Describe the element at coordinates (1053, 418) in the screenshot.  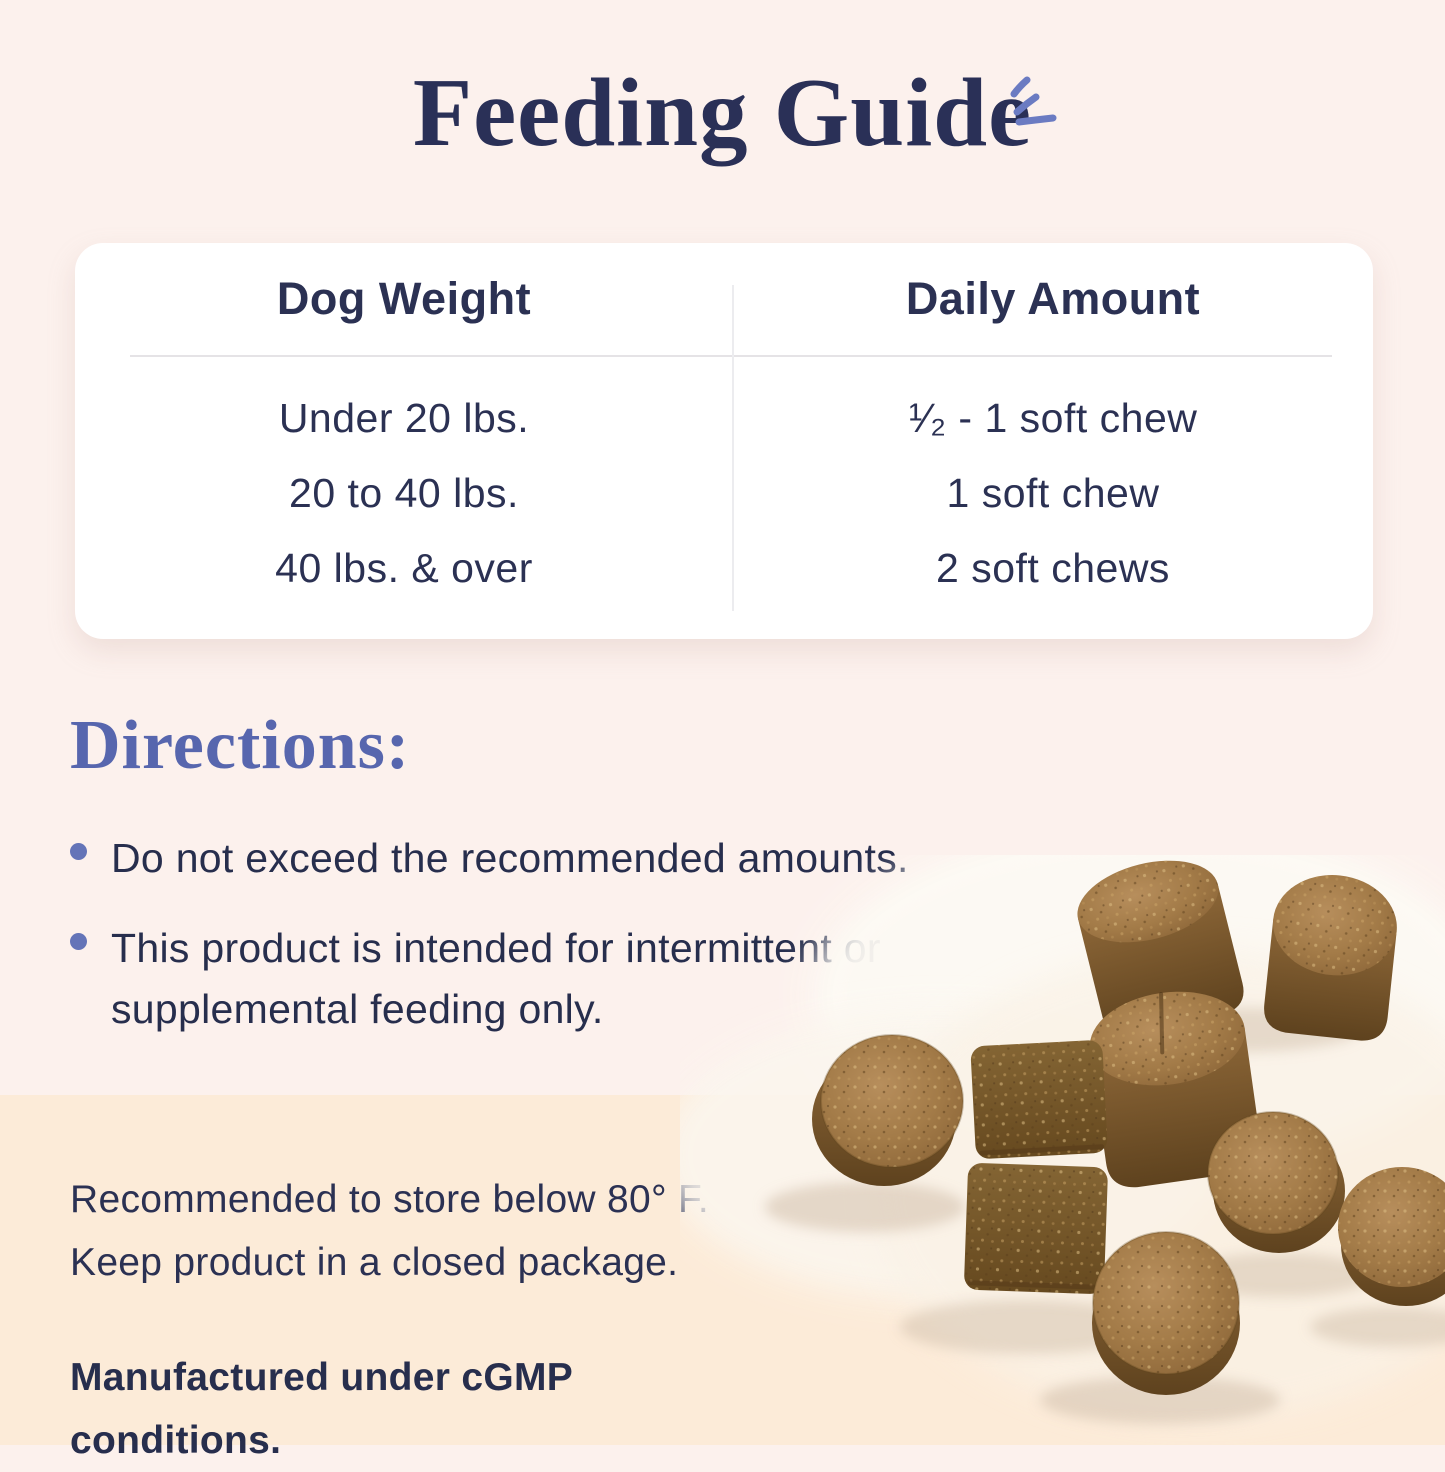
I see `daily-amount-cell: ¹⁄₂ - 1 soft chew` at that location.